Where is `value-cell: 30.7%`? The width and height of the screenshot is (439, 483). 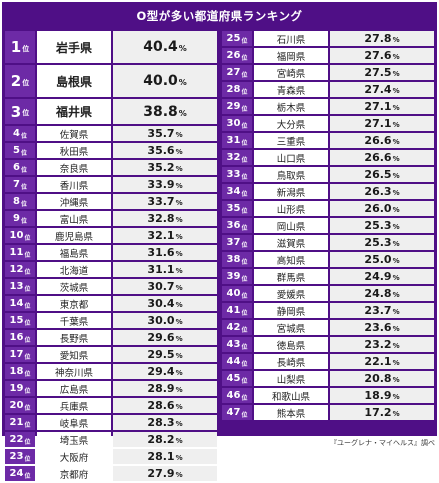
value-cell: 30.7% is located at coordinates (165, 286).